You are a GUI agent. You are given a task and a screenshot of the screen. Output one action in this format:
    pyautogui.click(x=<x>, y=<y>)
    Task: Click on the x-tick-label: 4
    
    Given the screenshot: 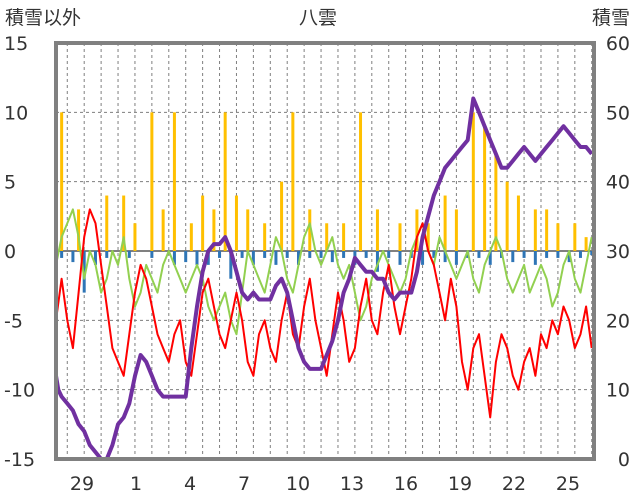 What is the action you would take?
    pyautogui.click(x=190, y=484)
    